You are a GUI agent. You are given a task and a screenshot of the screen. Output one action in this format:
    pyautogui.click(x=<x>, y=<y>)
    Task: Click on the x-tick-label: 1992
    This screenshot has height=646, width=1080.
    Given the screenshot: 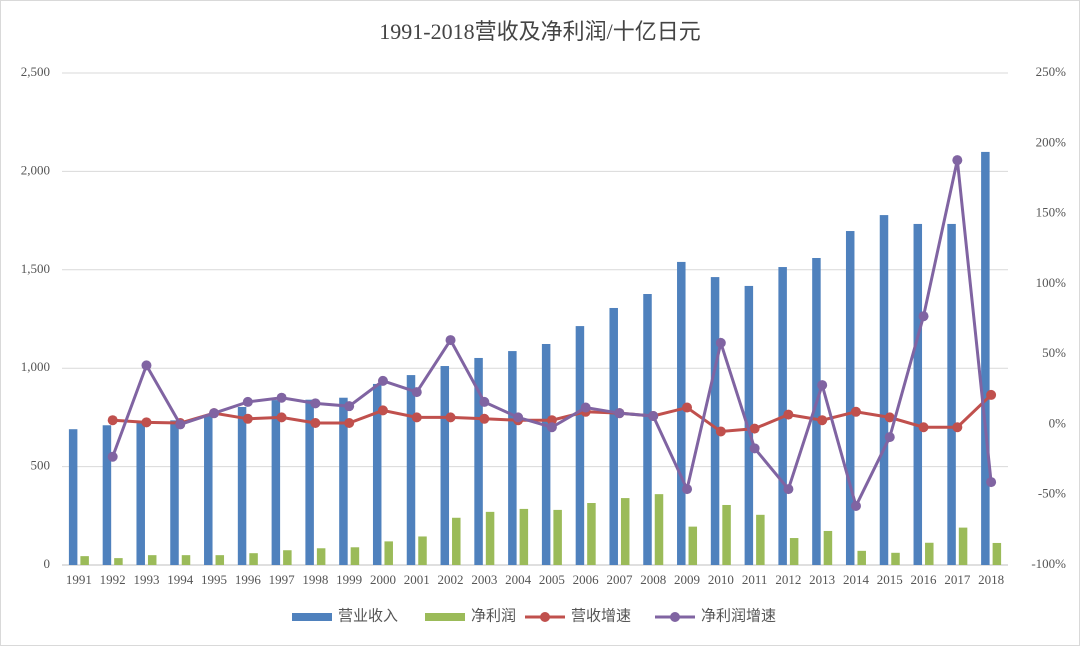 What is the action you would take?
    pyautogui.click(x=113, y=579)
    